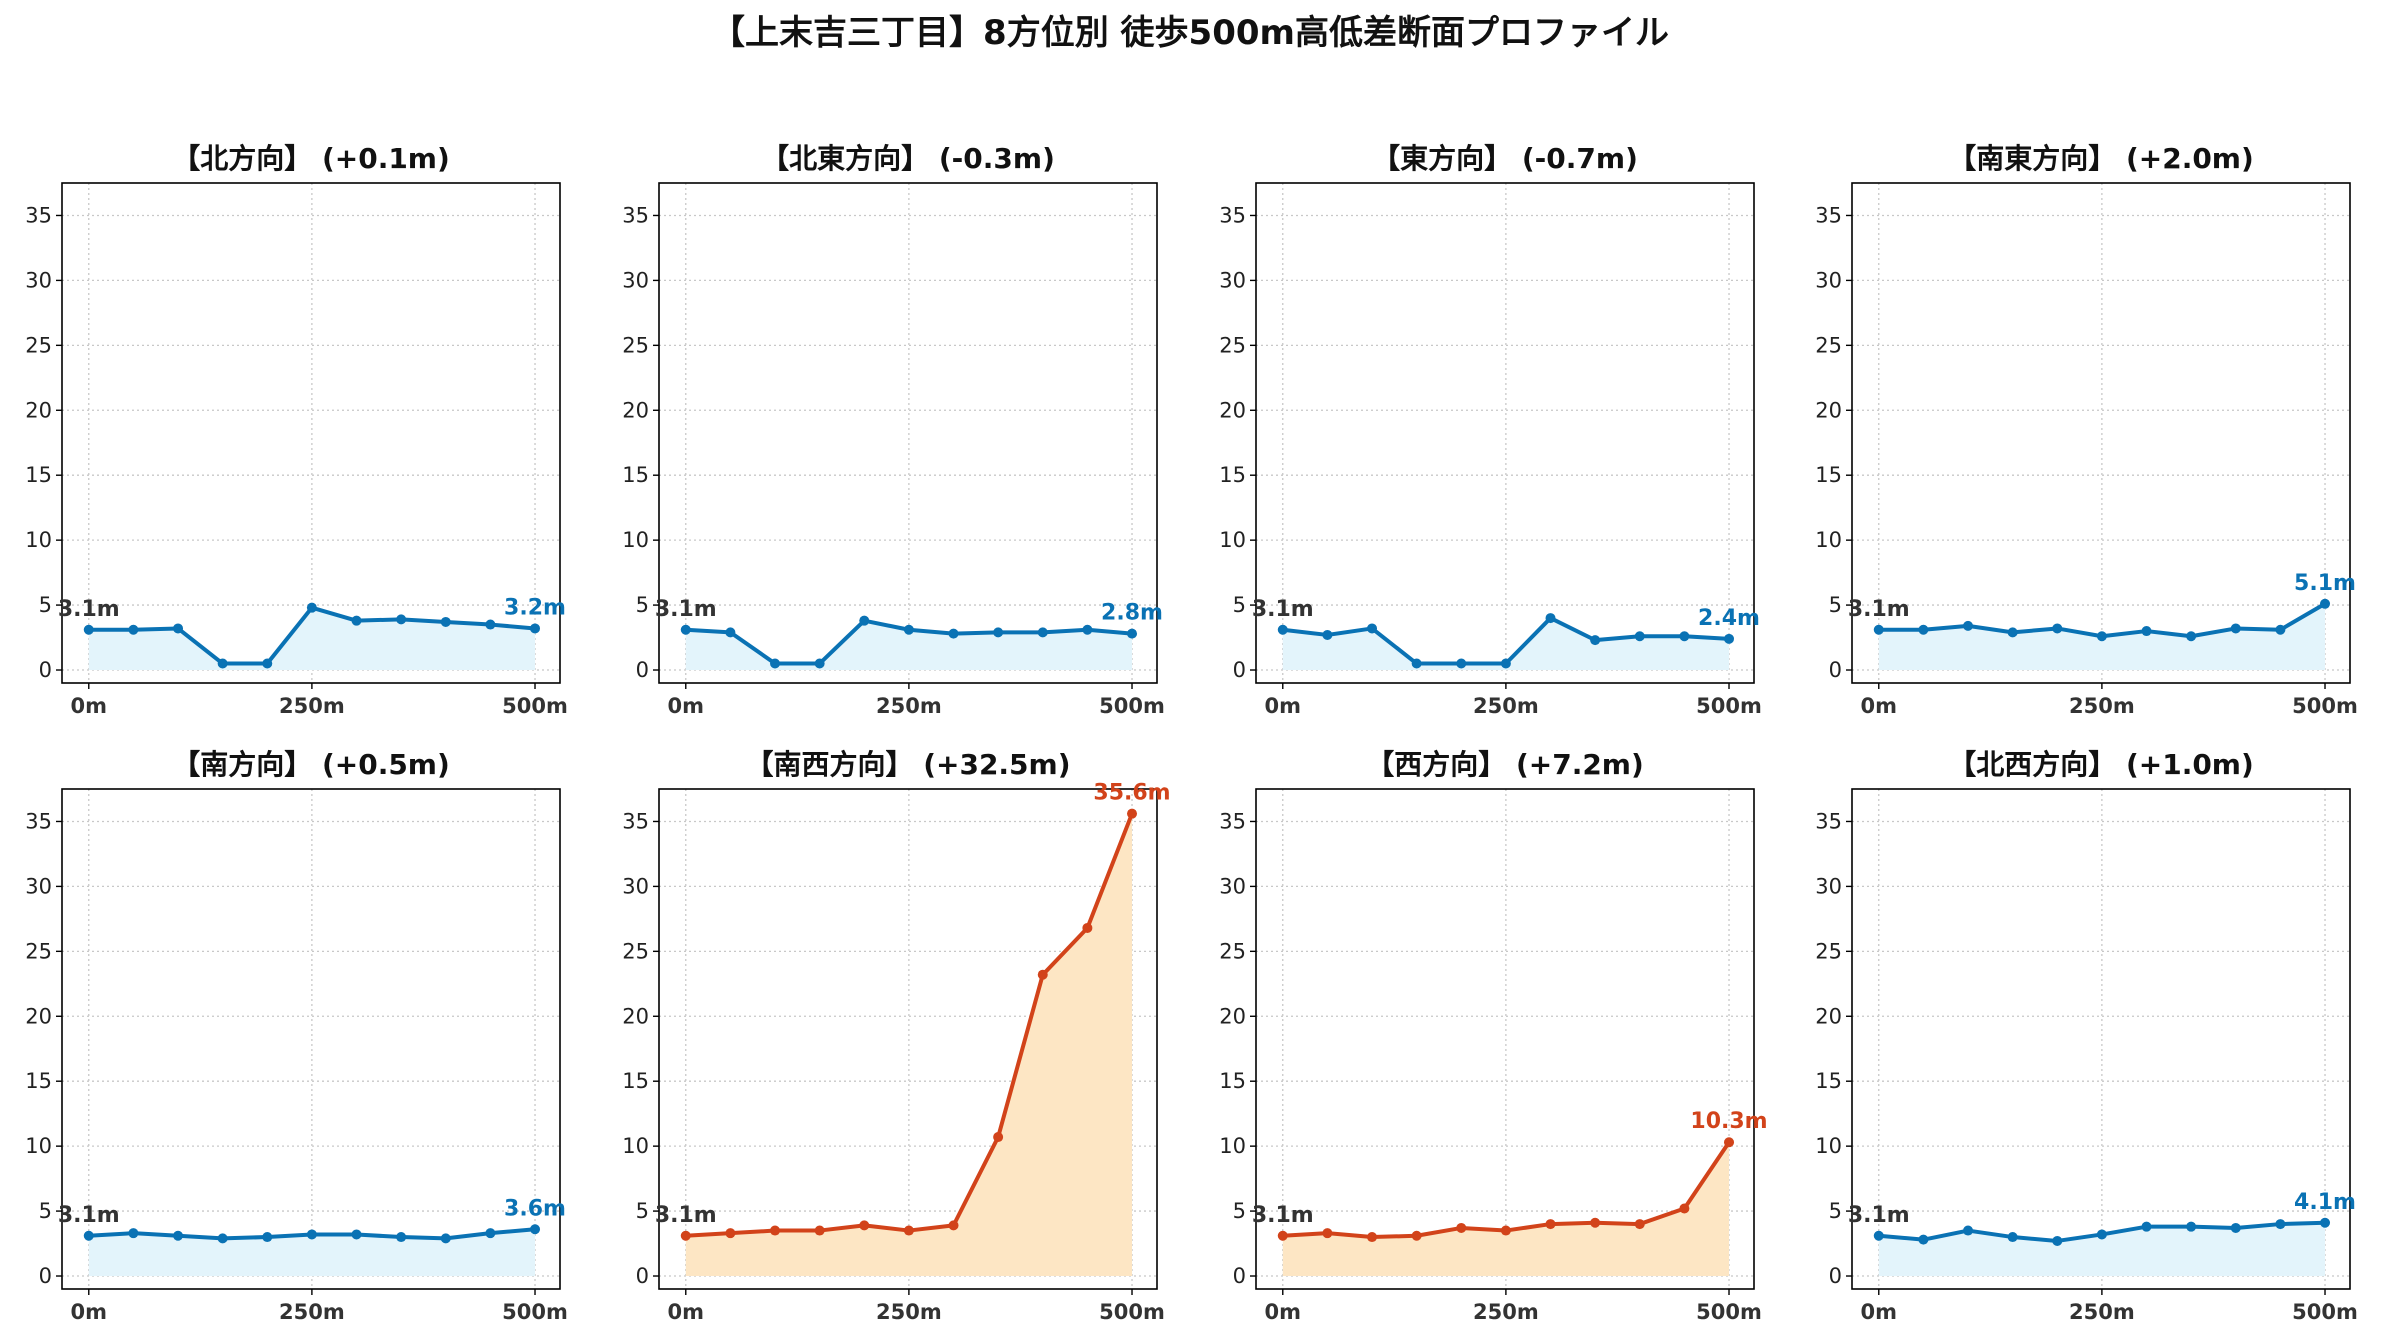 This screenshot has height=1340, width=2381. I want to click on panel-title: 【南方向】 (+0.5m), so click(311, 764).